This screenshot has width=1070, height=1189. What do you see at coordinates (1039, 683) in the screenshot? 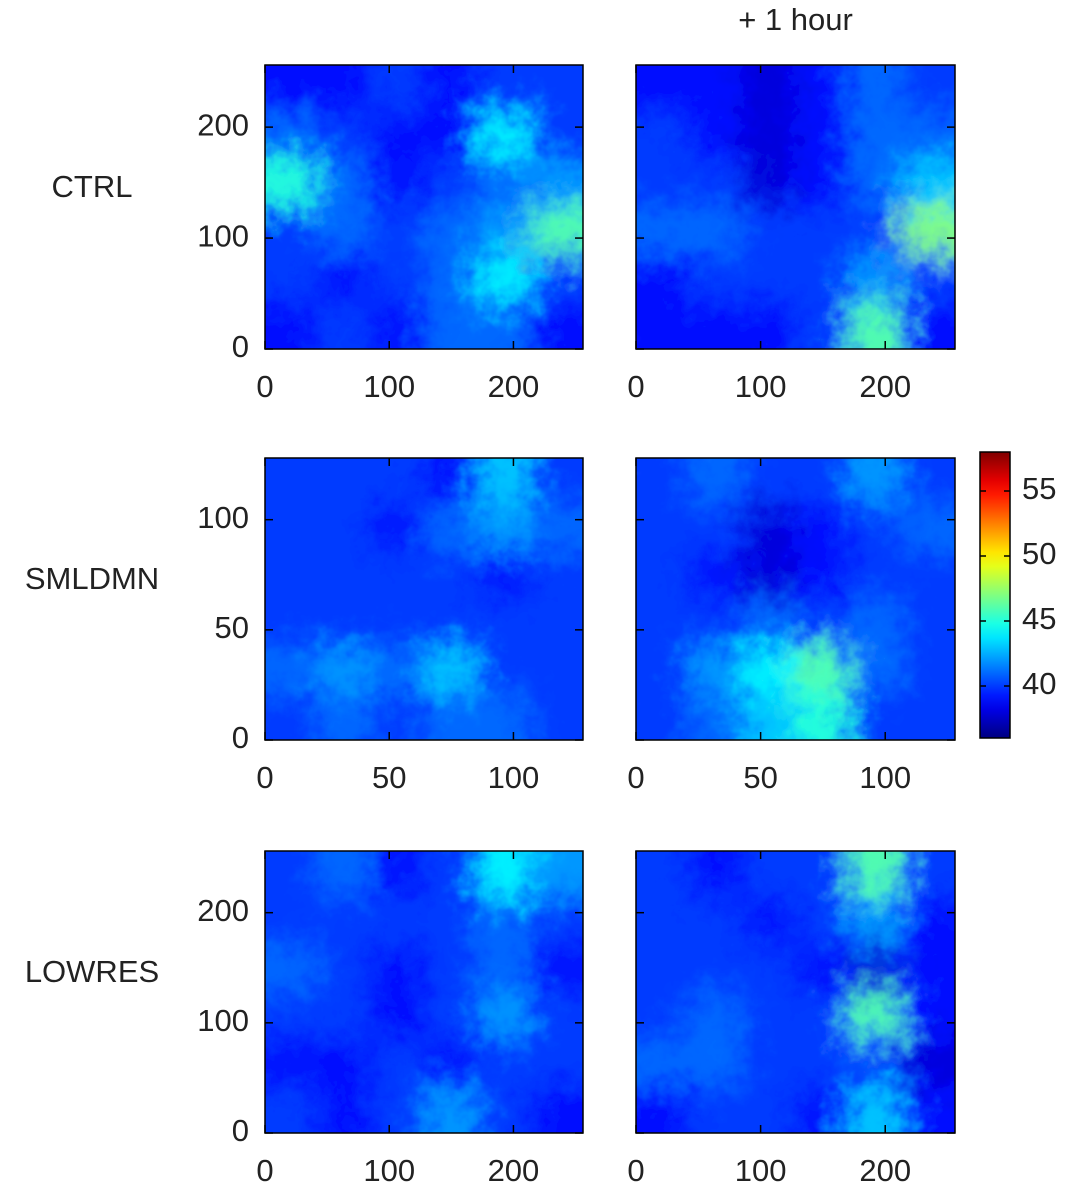
I see `colorbar-tick-label: 40` at bounding box center [1039, 683].